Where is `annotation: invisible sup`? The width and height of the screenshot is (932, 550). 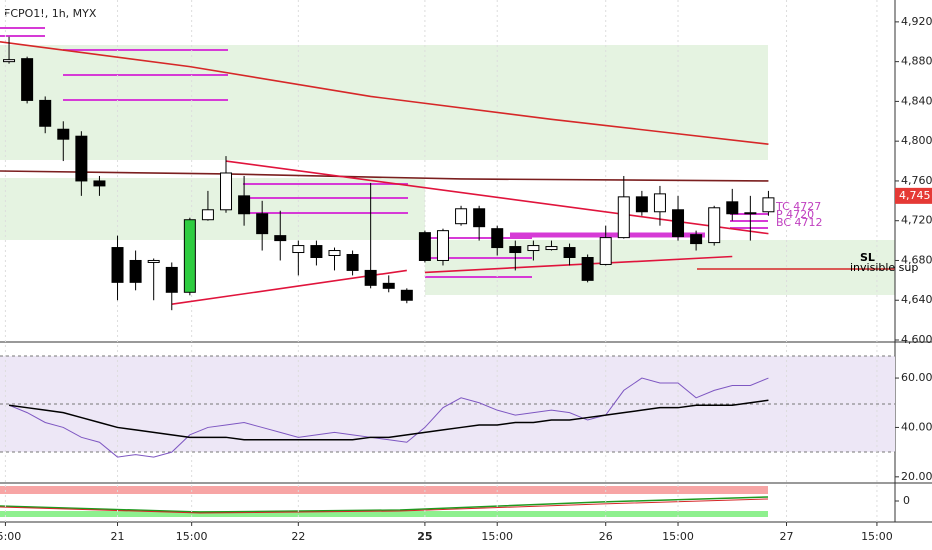
annotation: invisible sup is located at coordinates (884, 267).